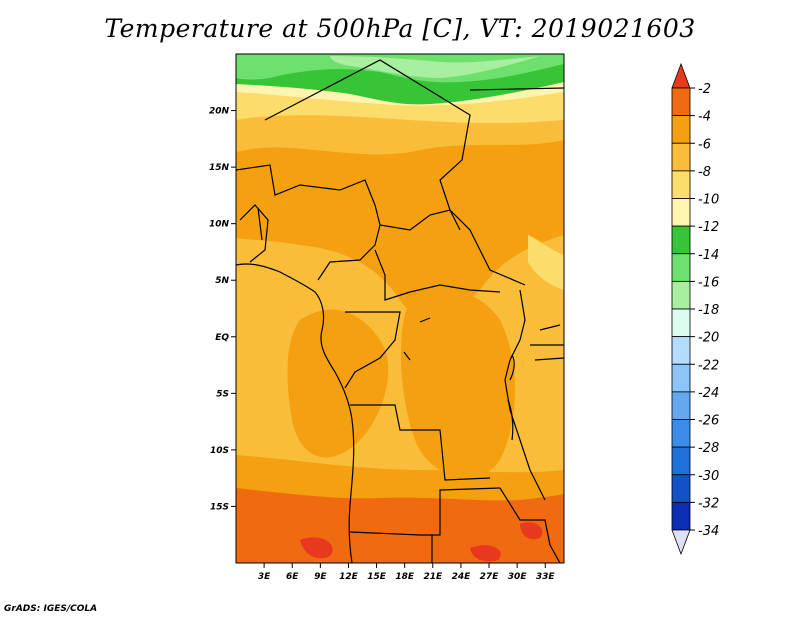 Image resolution: width=800 pixels, height=618 pixels. Describe the element at coordinates (219, 507) in the screenshot. I see `y-tick-label: 15S` at that location.